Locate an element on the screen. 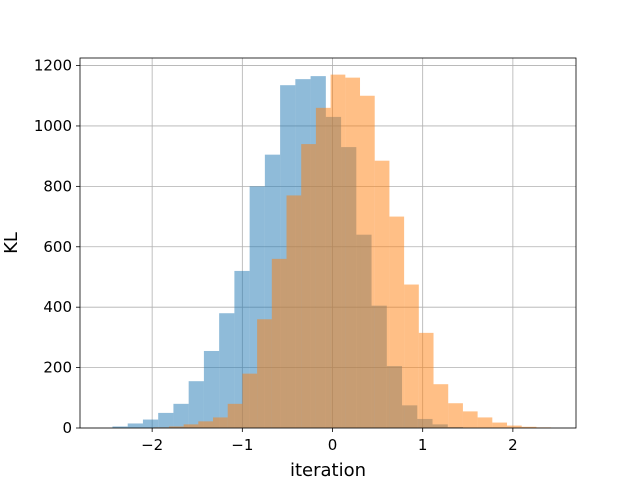 The height and width of the screenshot is (480, 640). x-axis-label: iteration is located at coordinates (328, 470).